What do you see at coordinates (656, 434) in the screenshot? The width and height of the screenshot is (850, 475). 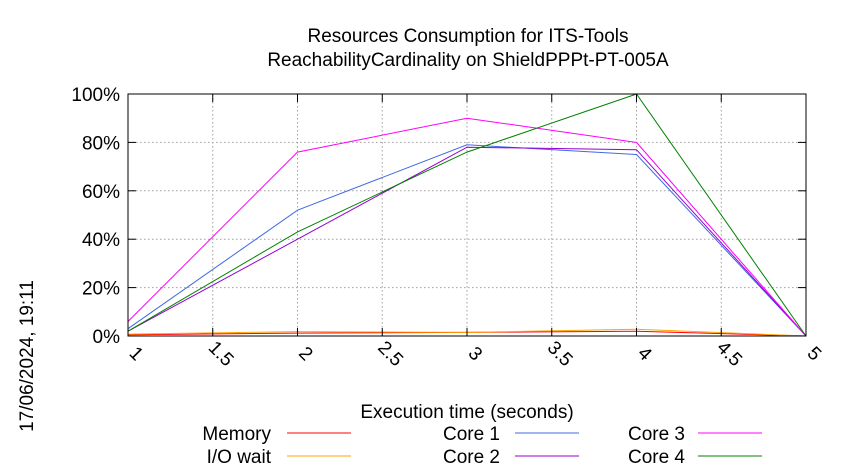 I see `legend-label: Core 3` at bounding box center [656, 434].